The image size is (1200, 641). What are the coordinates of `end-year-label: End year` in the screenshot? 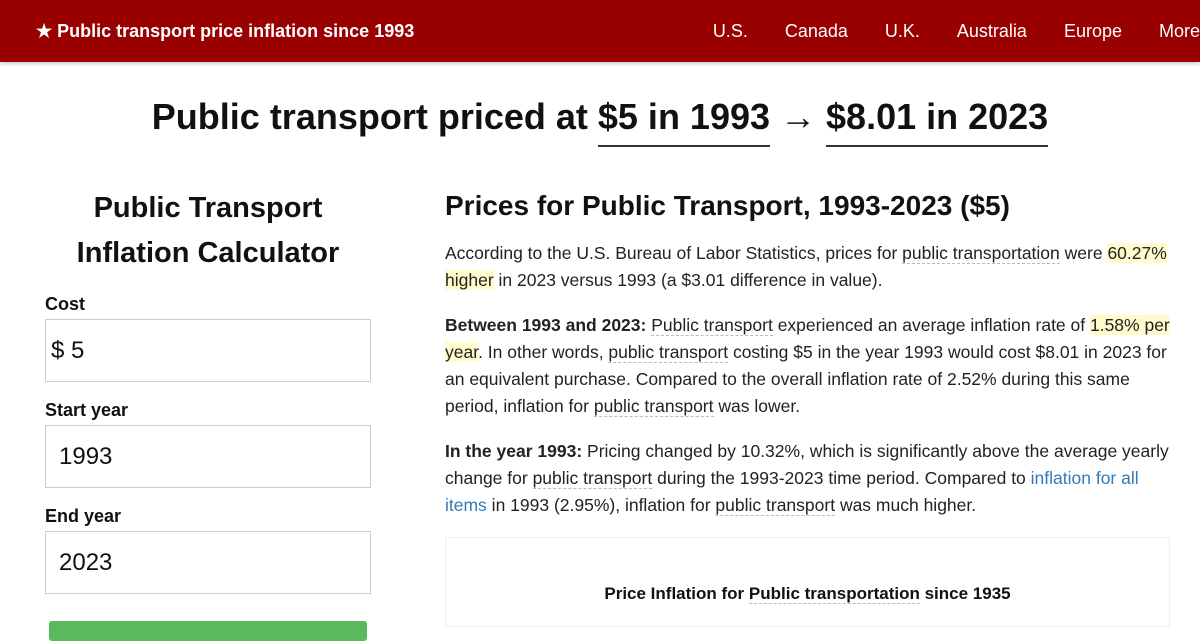 It's located at (83, 516).